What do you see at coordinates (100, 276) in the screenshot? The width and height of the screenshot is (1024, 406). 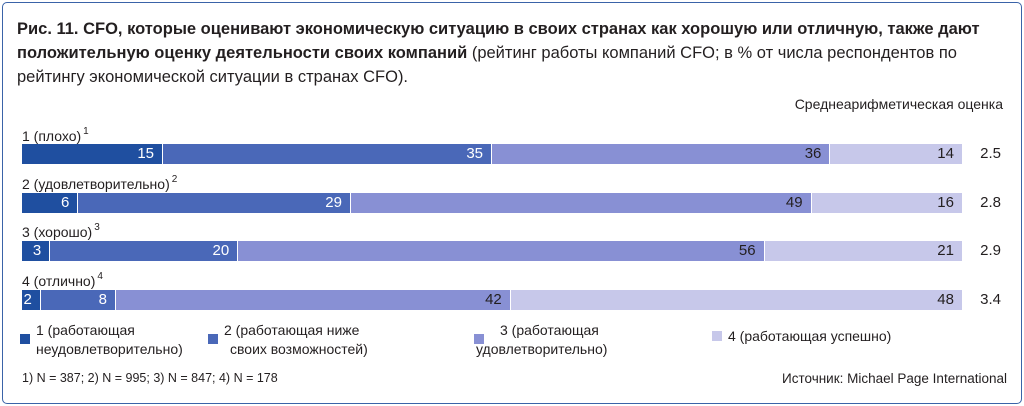 I see `category-footnote-mark: 4` at bounding box center [100, 276].